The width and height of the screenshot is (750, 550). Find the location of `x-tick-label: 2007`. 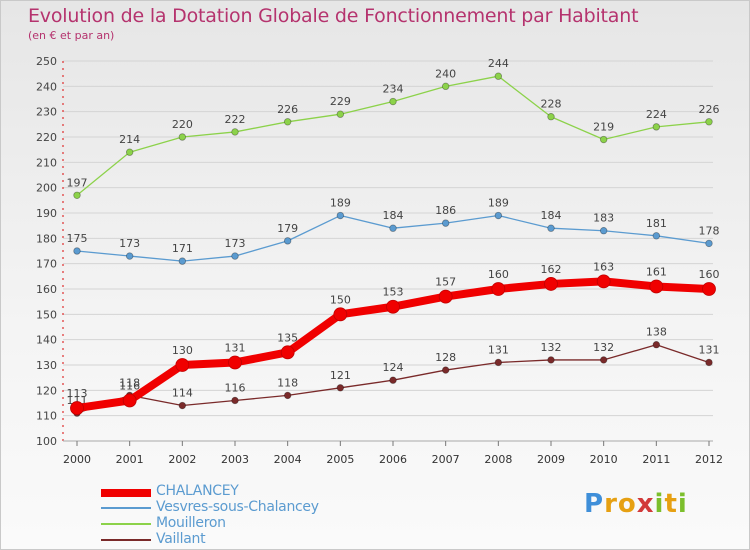

x-tick-label: 2007 is located at coordinates (446, 459).